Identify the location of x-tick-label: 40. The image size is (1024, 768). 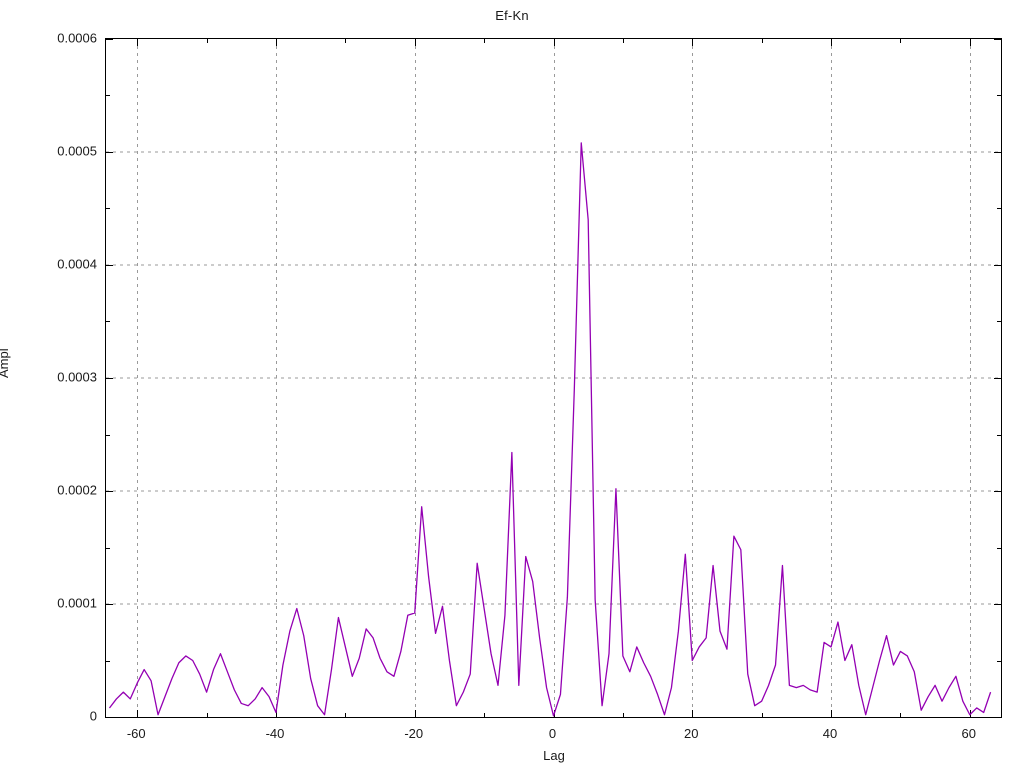
(830, 733).